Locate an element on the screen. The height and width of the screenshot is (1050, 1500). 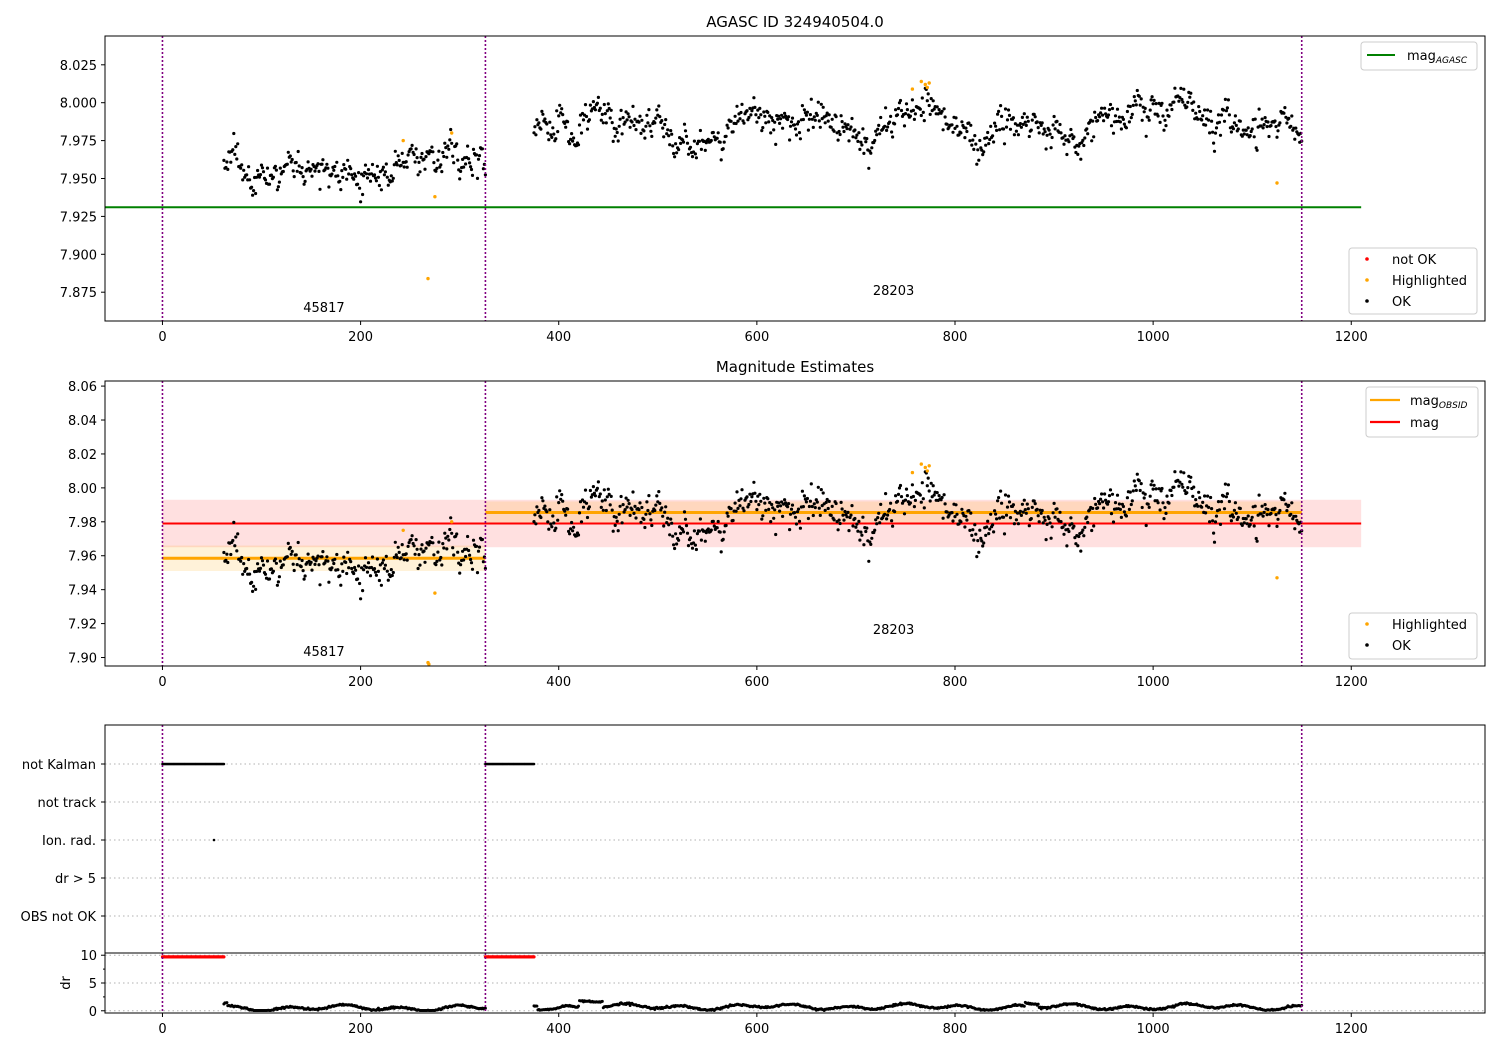
p4-ytick-label: 5 is located at coordinates (93, 984).